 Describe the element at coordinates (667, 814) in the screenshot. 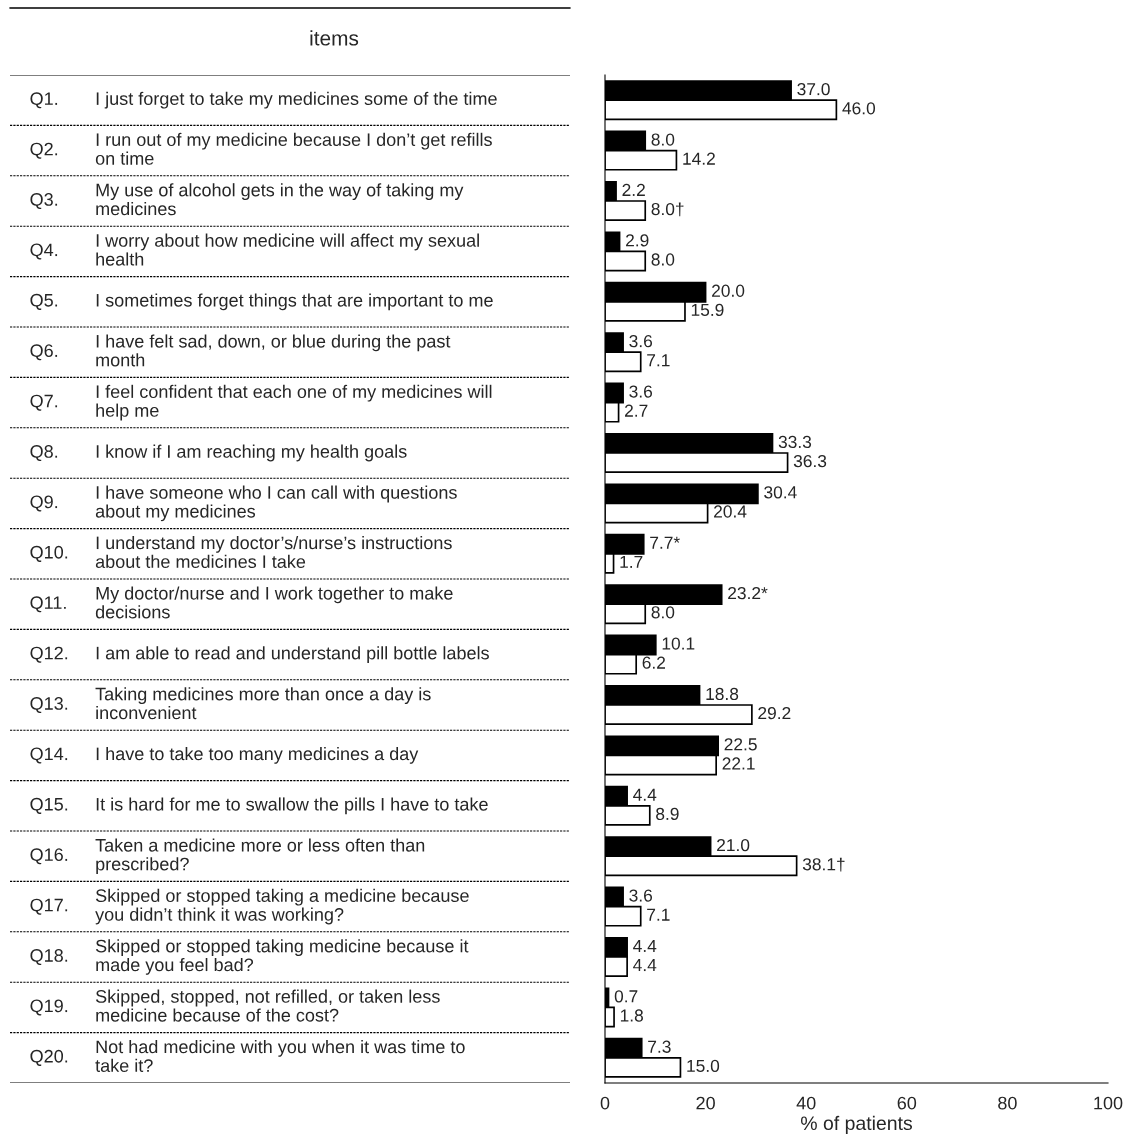

I see `data-label: 8.9` at that location.